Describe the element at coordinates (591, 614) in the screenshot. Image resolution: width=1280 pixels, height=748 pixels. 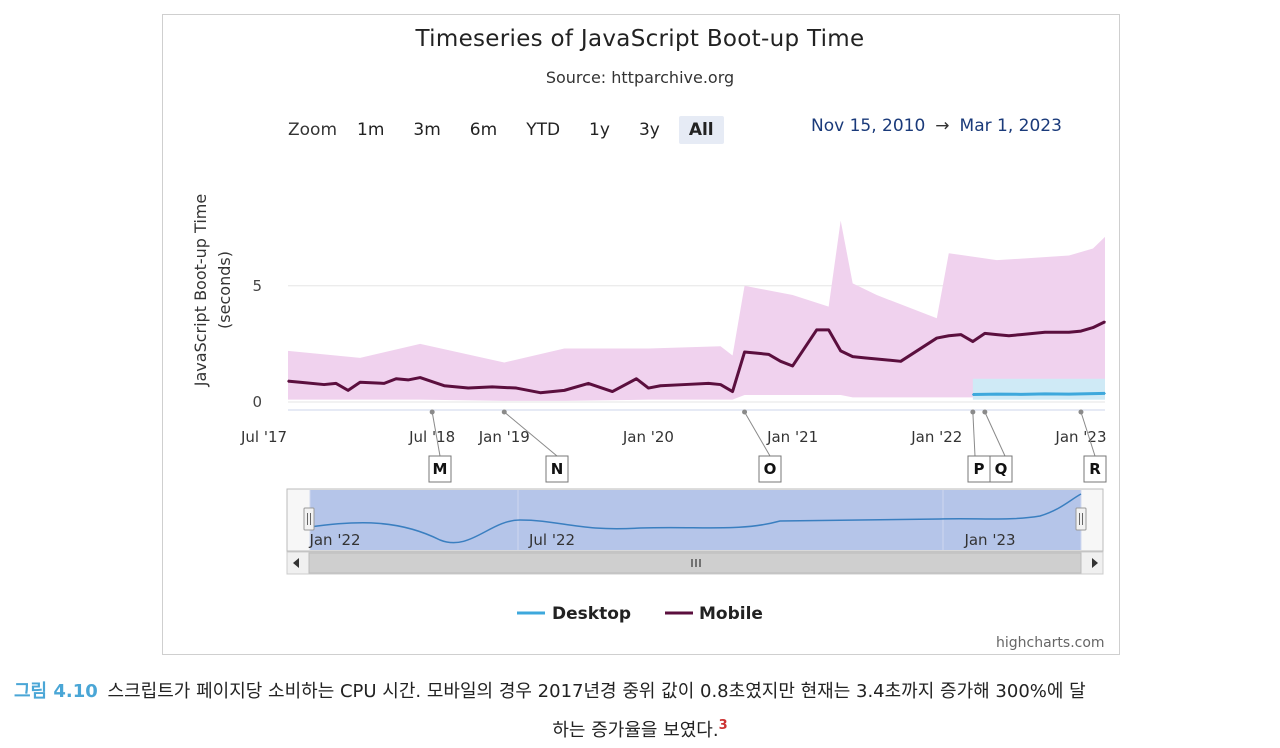
I see `legend-desktop-label: Desktop` at that location.